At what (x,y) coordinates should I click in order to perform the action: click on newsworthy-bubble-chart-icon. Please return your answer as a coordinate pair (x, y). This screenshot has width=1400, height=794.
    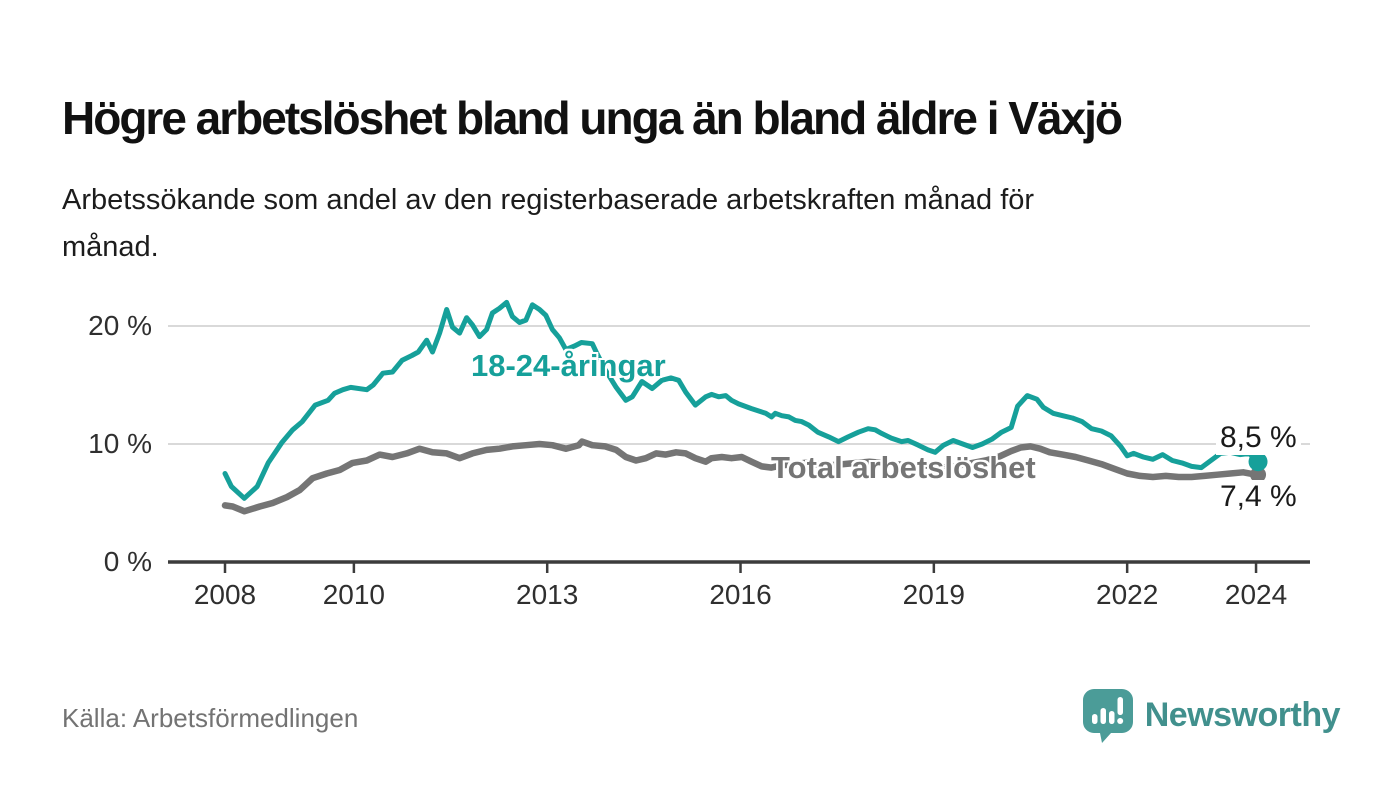
    Looking at the image, I should click on (1107, 716).